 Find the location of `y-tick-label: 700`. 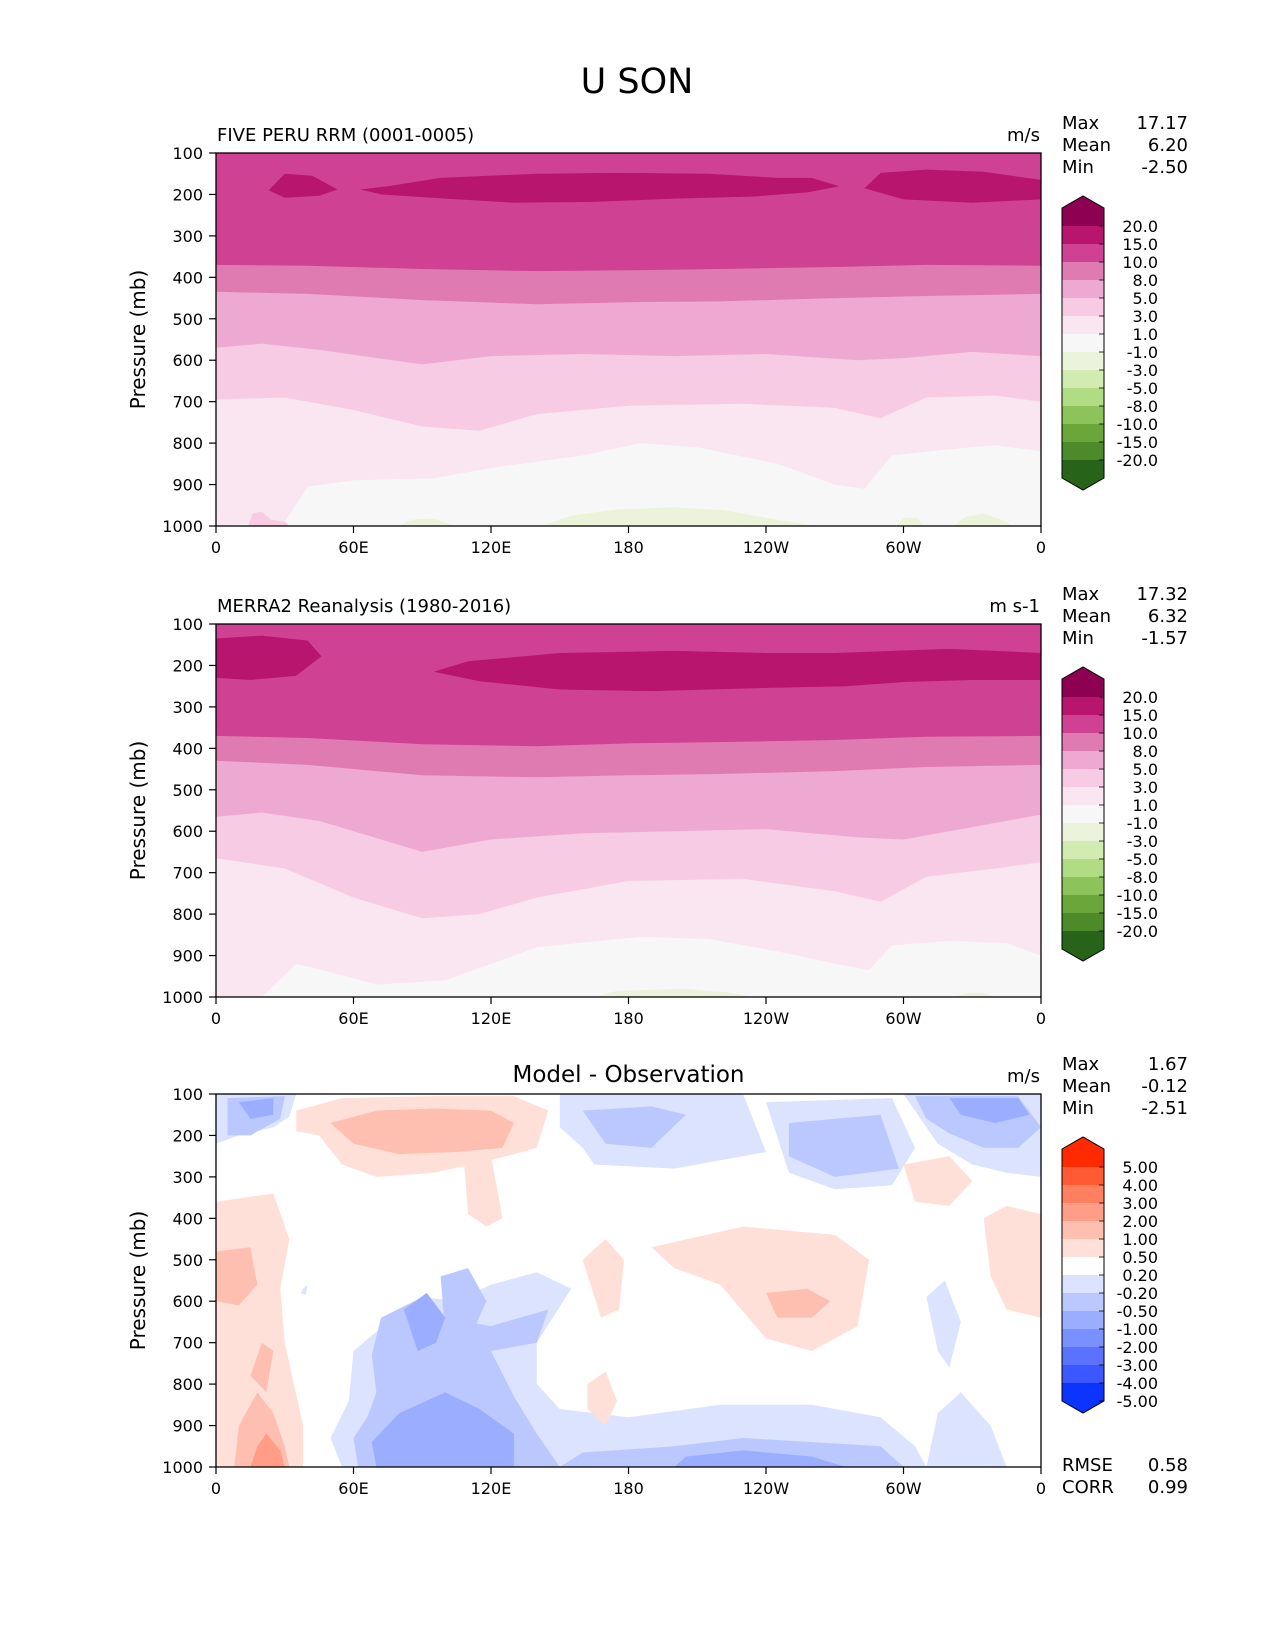

y-tick-label: 700 is located at coordinates (187, 402).